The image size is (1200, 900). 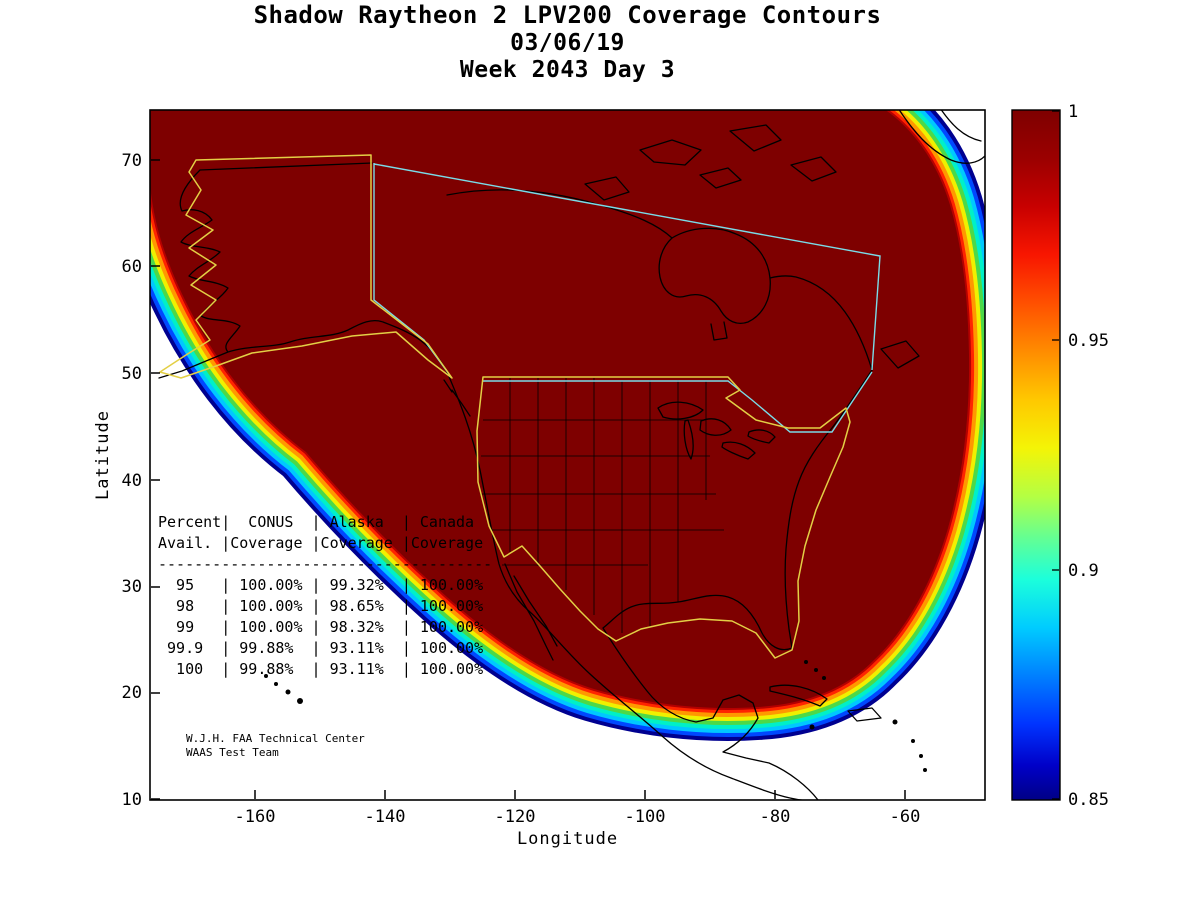 What do you see at coordinates (1088, 800) in the screenshot?
I see `colorbar-tick-label: 0.85` at bounding box center [1088, 800].